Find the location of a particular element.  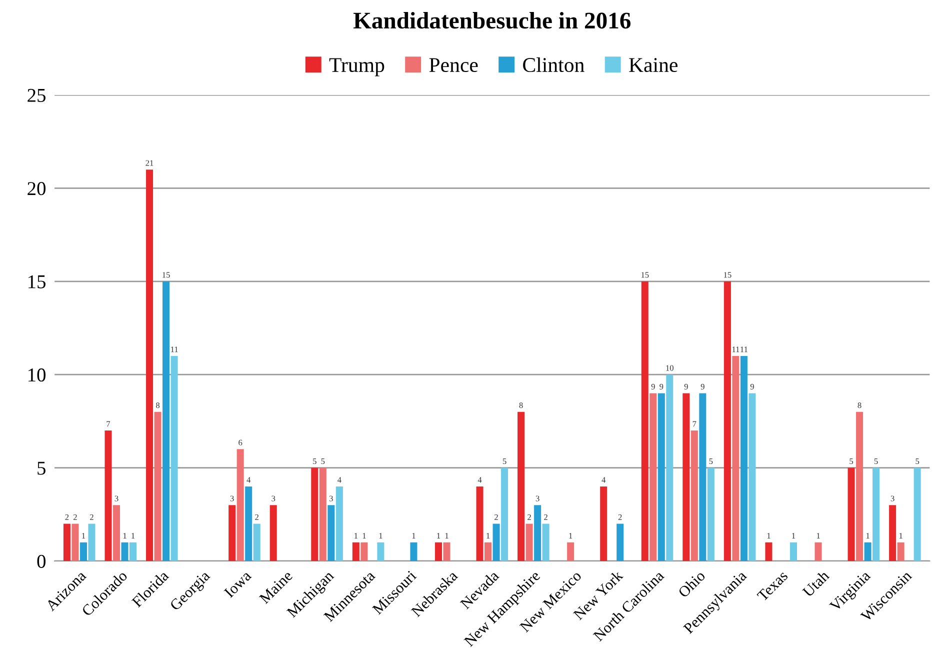

x-tick-label: Utah is located at coordinates (816, 583).